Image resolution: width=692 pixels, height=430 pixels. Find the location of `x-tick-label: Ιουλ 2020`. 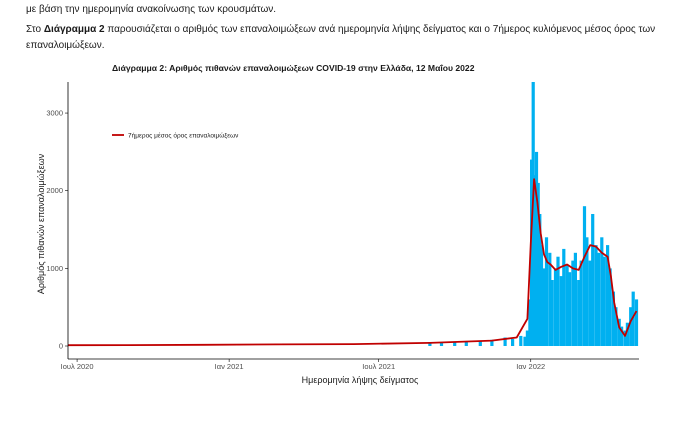

x-tick-label: Ιουλ 2020 is located at coordinates (77, 366).